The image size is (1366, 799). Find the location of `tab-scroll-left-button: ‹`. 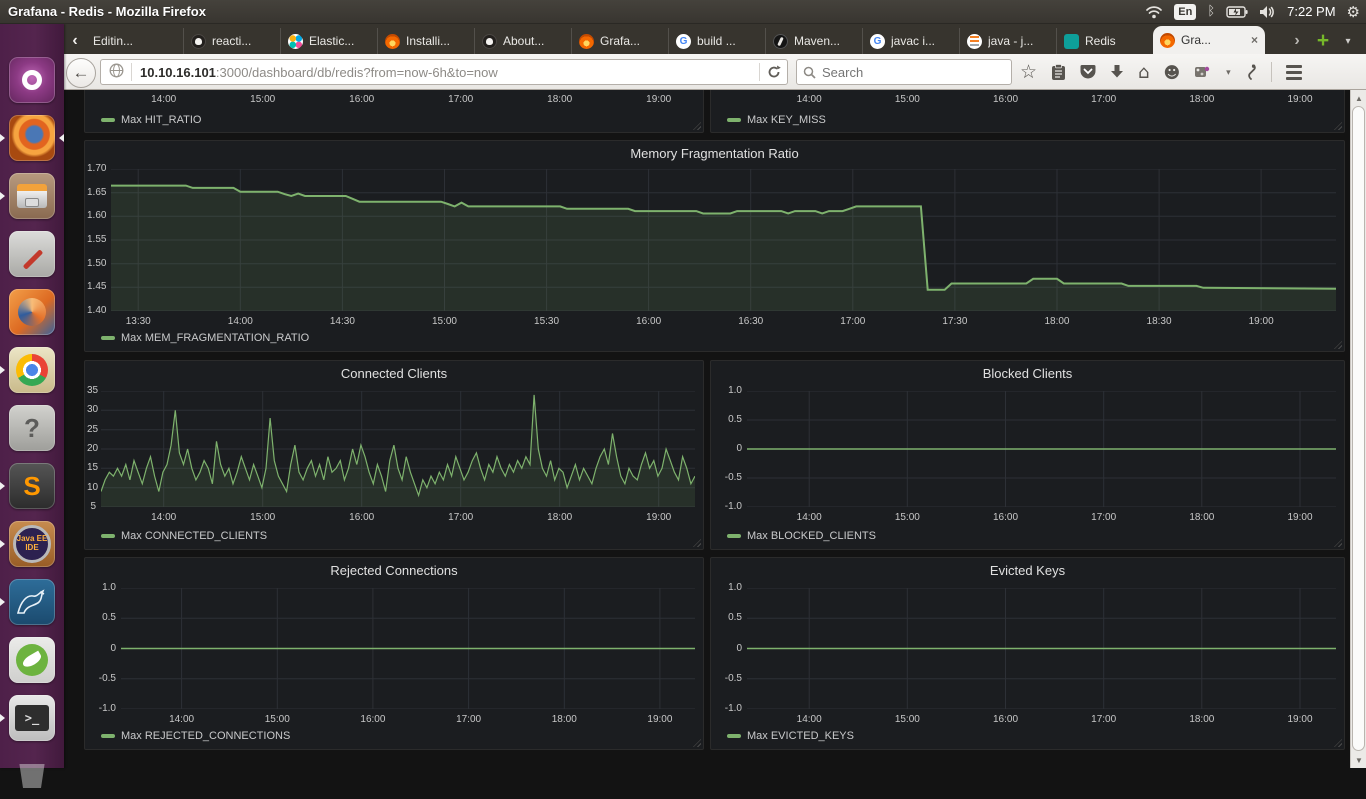

tab-scroll-left-button: ‹ is located at coordinates (75, 40).